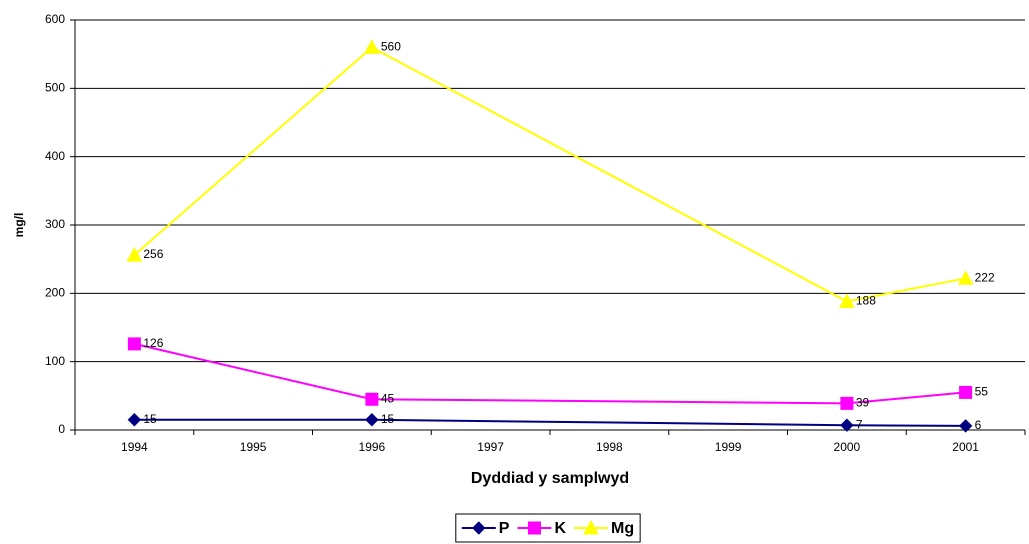  I want to click on x-tick-label: 1997, so click(490, 447).